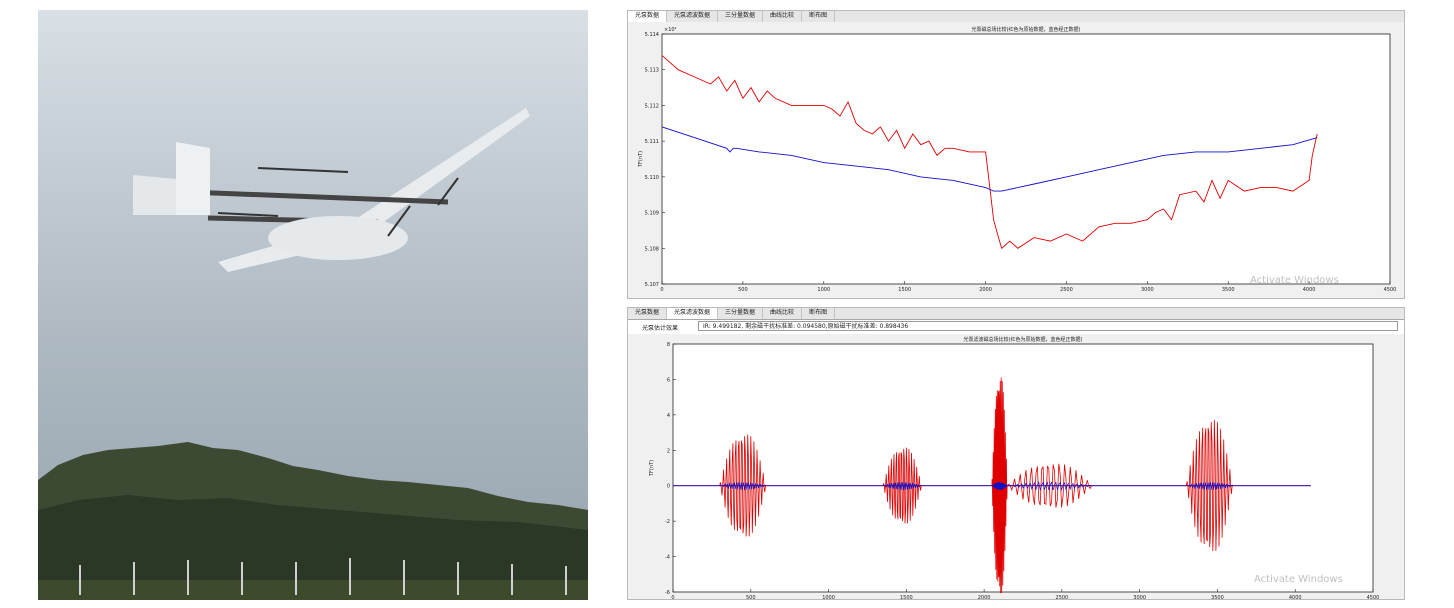  I want to click on y-tick-label: 5.110, so click(652, 178).